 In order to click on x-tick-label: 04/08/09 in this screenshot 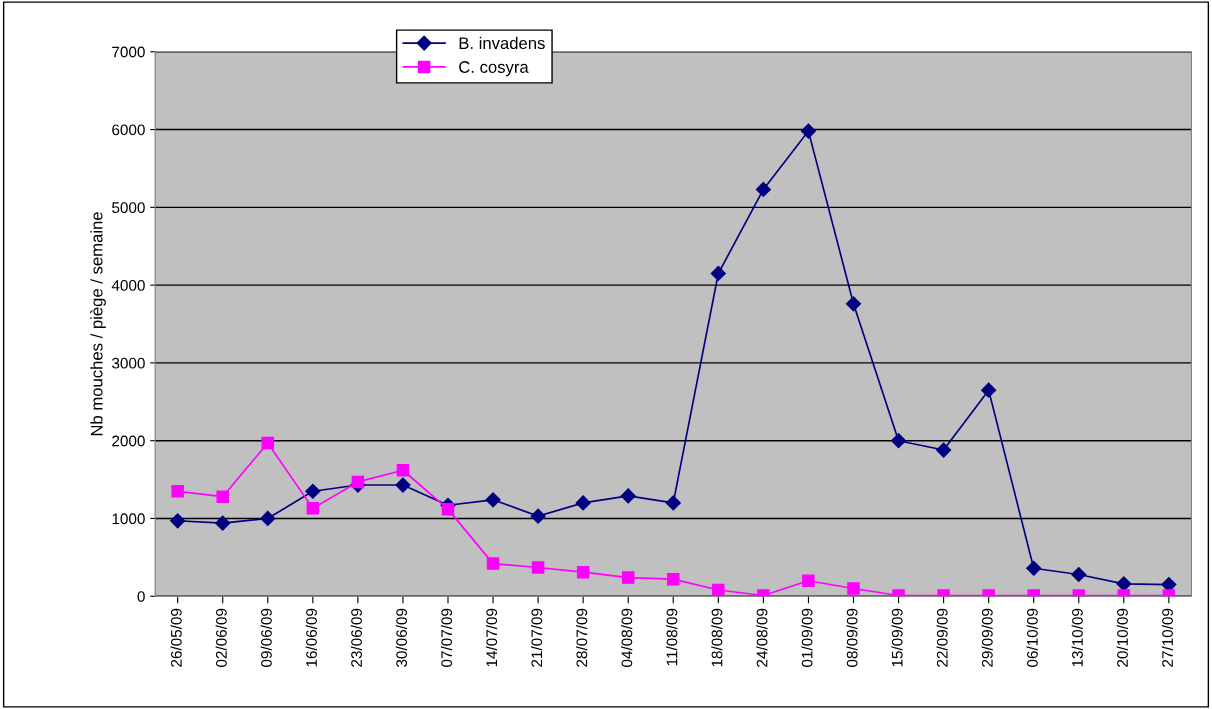, I will do `click(627, 637)`.